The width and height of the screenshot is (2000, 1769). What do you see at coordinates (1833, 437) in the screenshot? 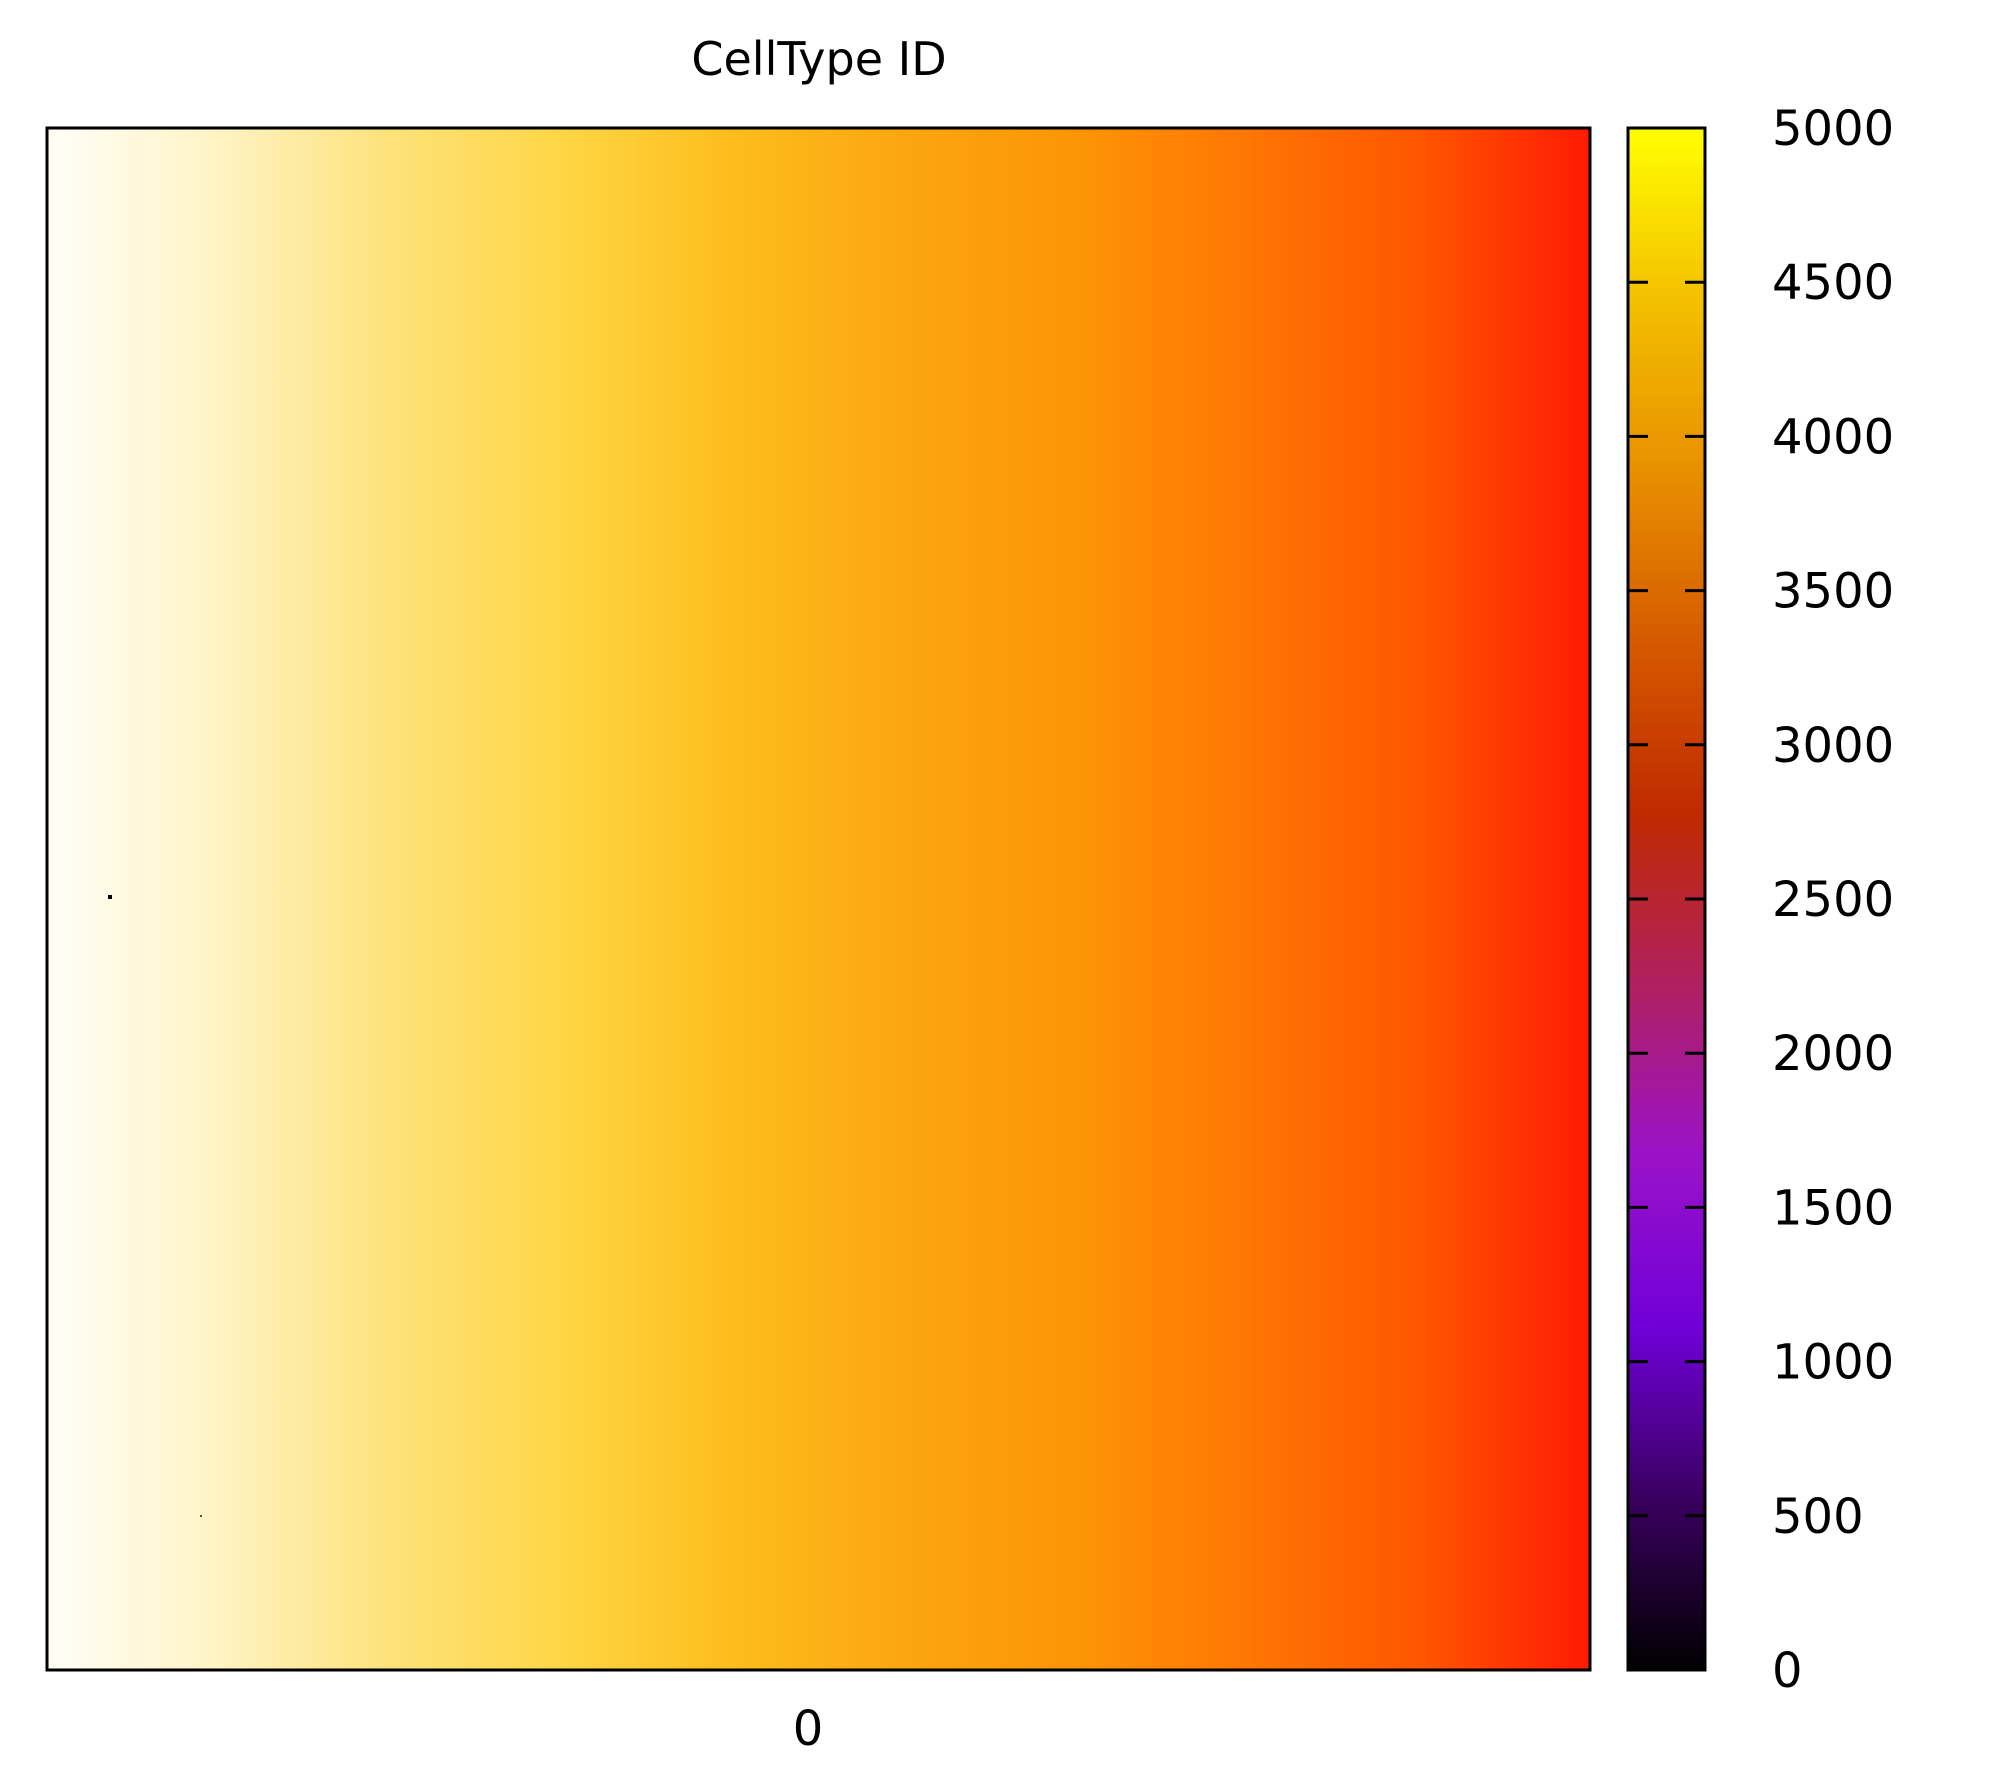
I see `colorbar-tick-label: 4000` at bounding box center [1833, 437].